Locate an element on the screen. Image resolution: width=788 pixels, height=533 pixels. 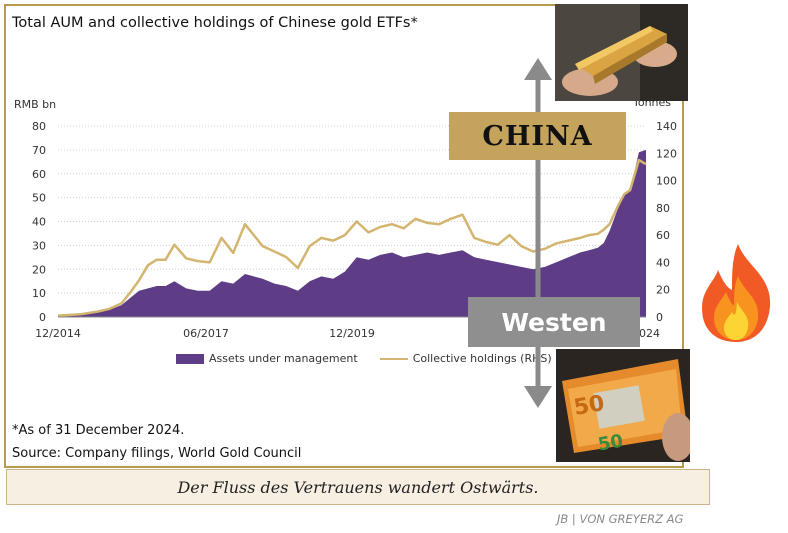
euro-notes-photo: 50 50 is located at coordinates (623, 405).